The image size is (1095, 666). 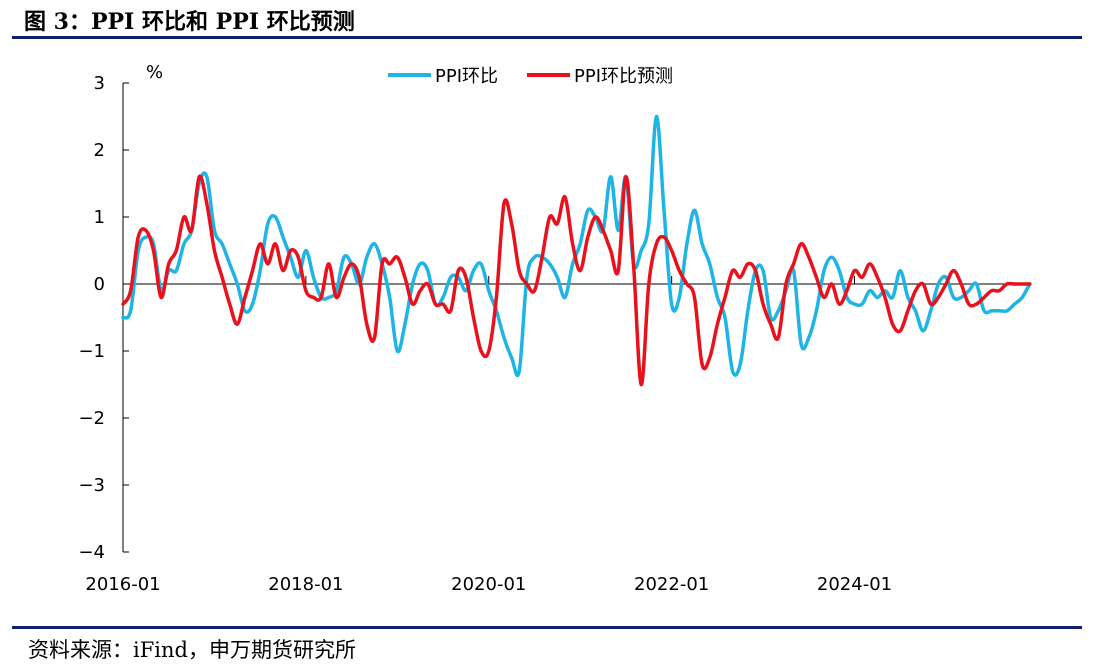 I want to click on source-note: 资料来源：iFind，申万期货研究所, so click(x=192, y=650).